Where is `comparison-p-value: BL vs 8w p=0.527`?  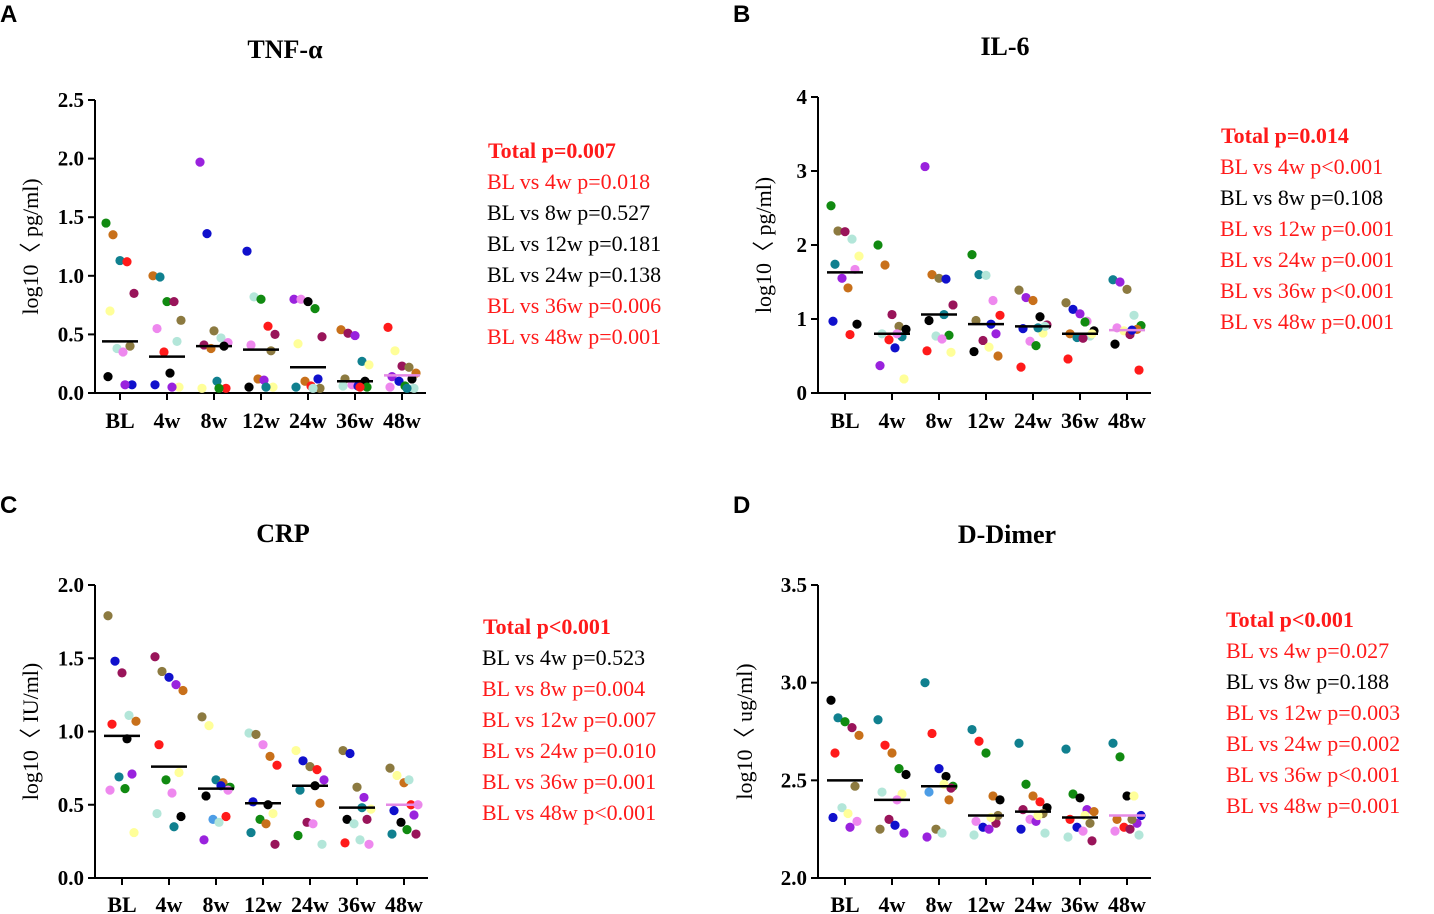 comparison-p-value: BL vs 8w p=0.527 is located at coordinates (568, 212).